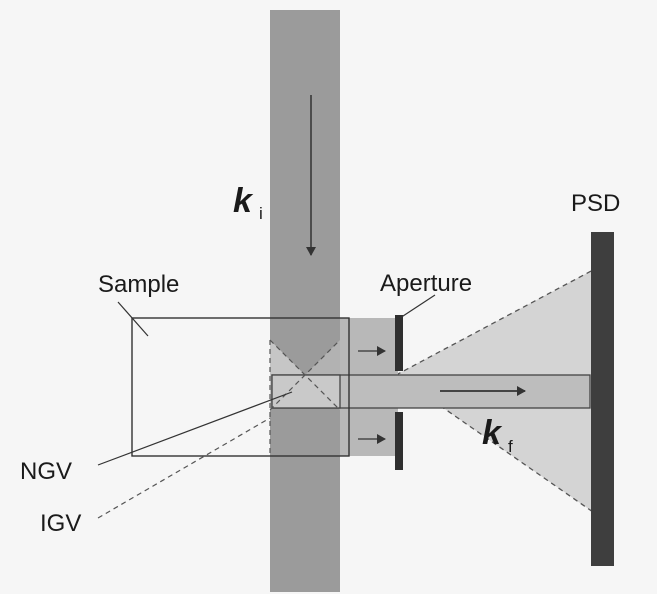 The width and height of the screenshot is (657, 594). I want to click on igv-label: IGV, so click(60, 523).